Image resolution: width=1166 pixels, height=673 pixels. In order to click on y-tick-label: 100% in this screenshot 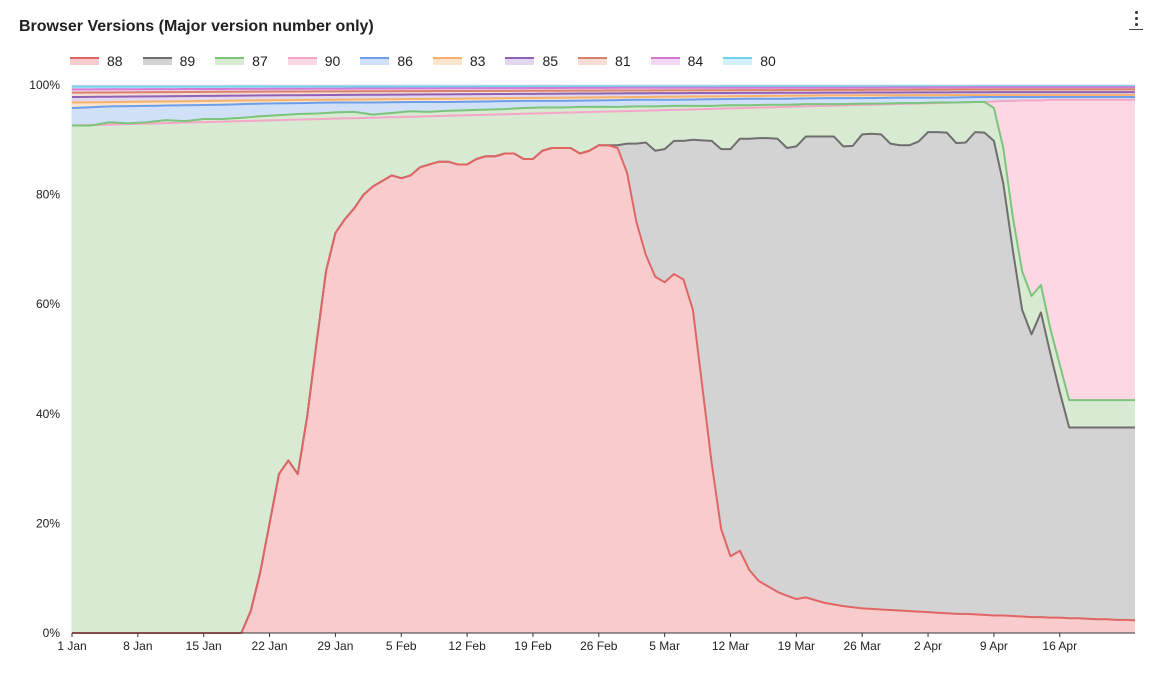, I will do `click(44, 85)`.